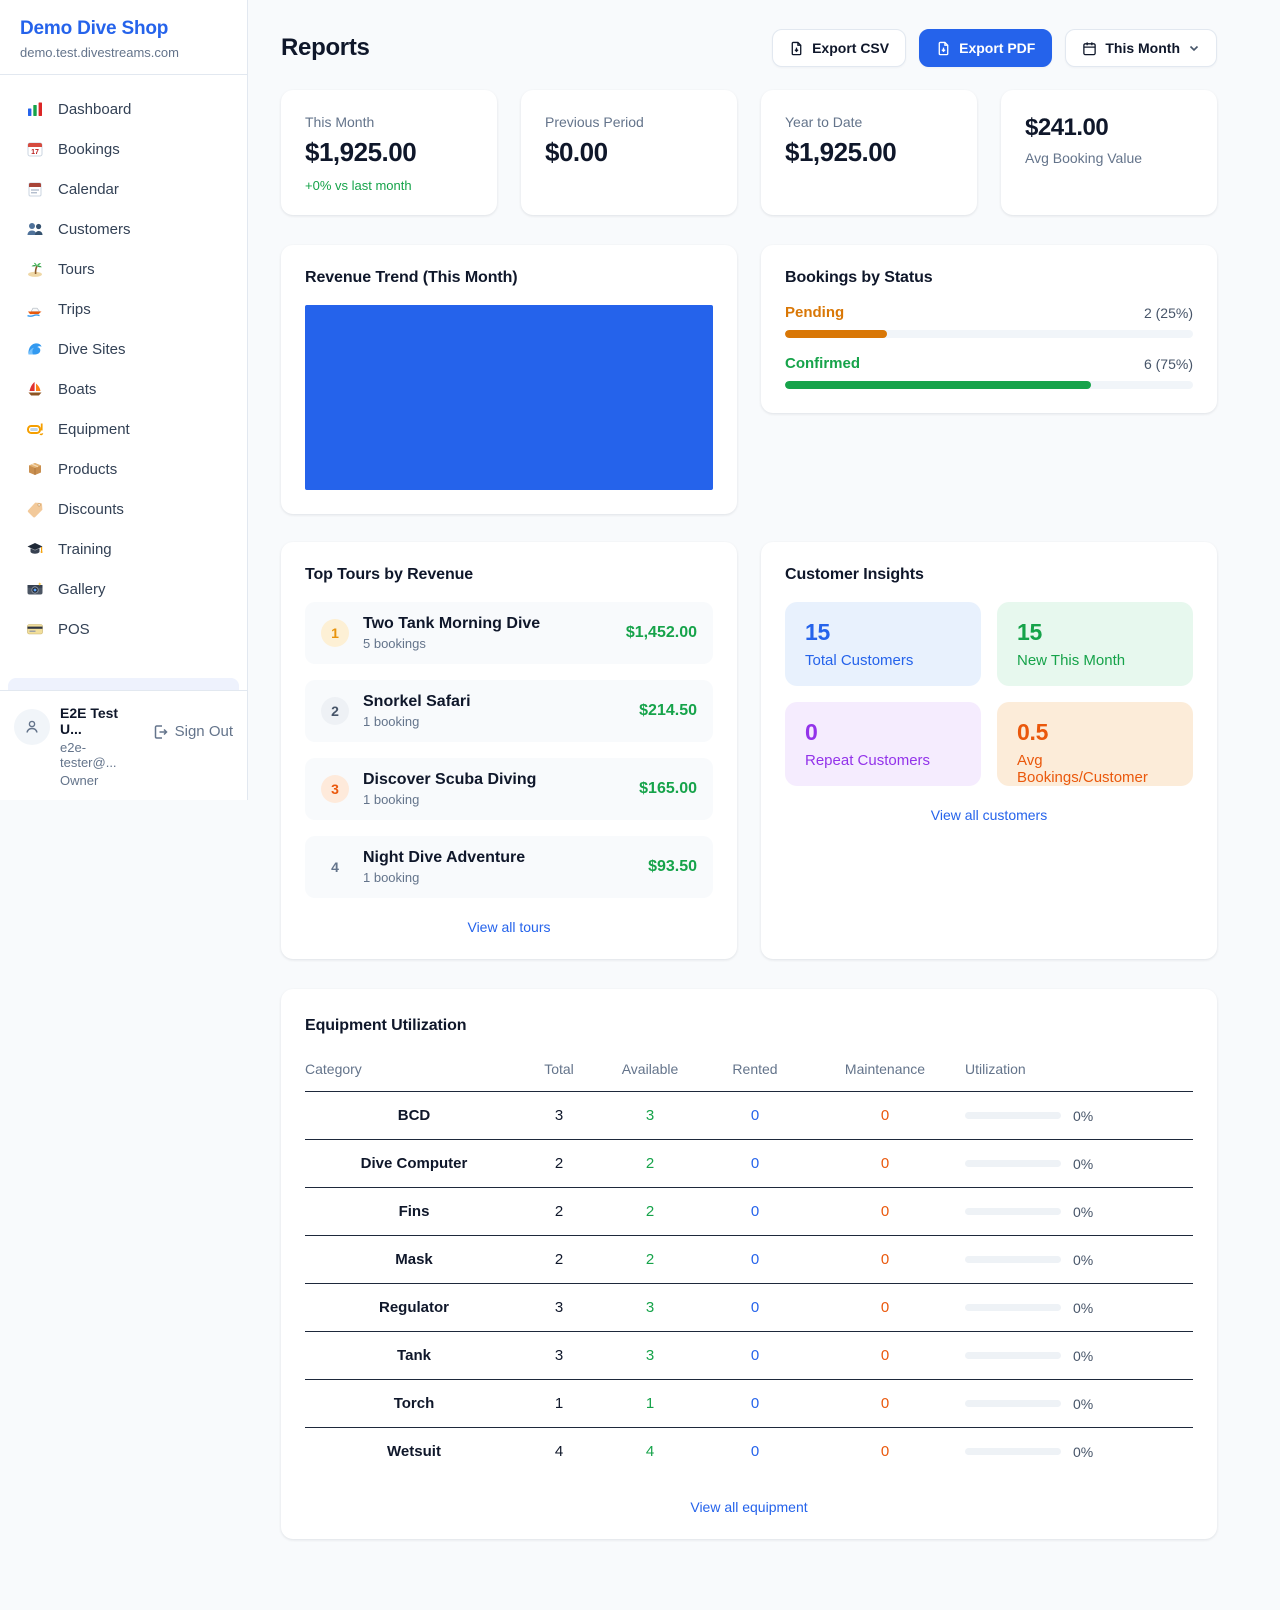 Image resolution: width=1280 pixels, height=1610 pixels. Describe the element at coordinates (414, 1451) in the screenshot. I see `cell-category: Wetsuit` at that location.